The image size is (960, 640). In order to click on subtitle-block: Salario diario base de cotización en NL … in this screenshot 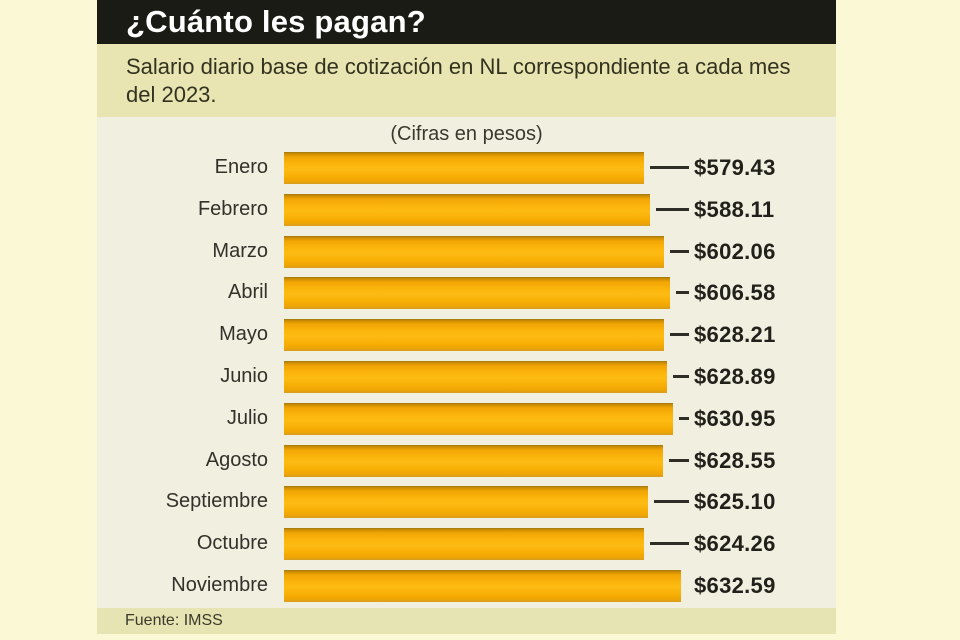, I will do `click(466, 80)`.